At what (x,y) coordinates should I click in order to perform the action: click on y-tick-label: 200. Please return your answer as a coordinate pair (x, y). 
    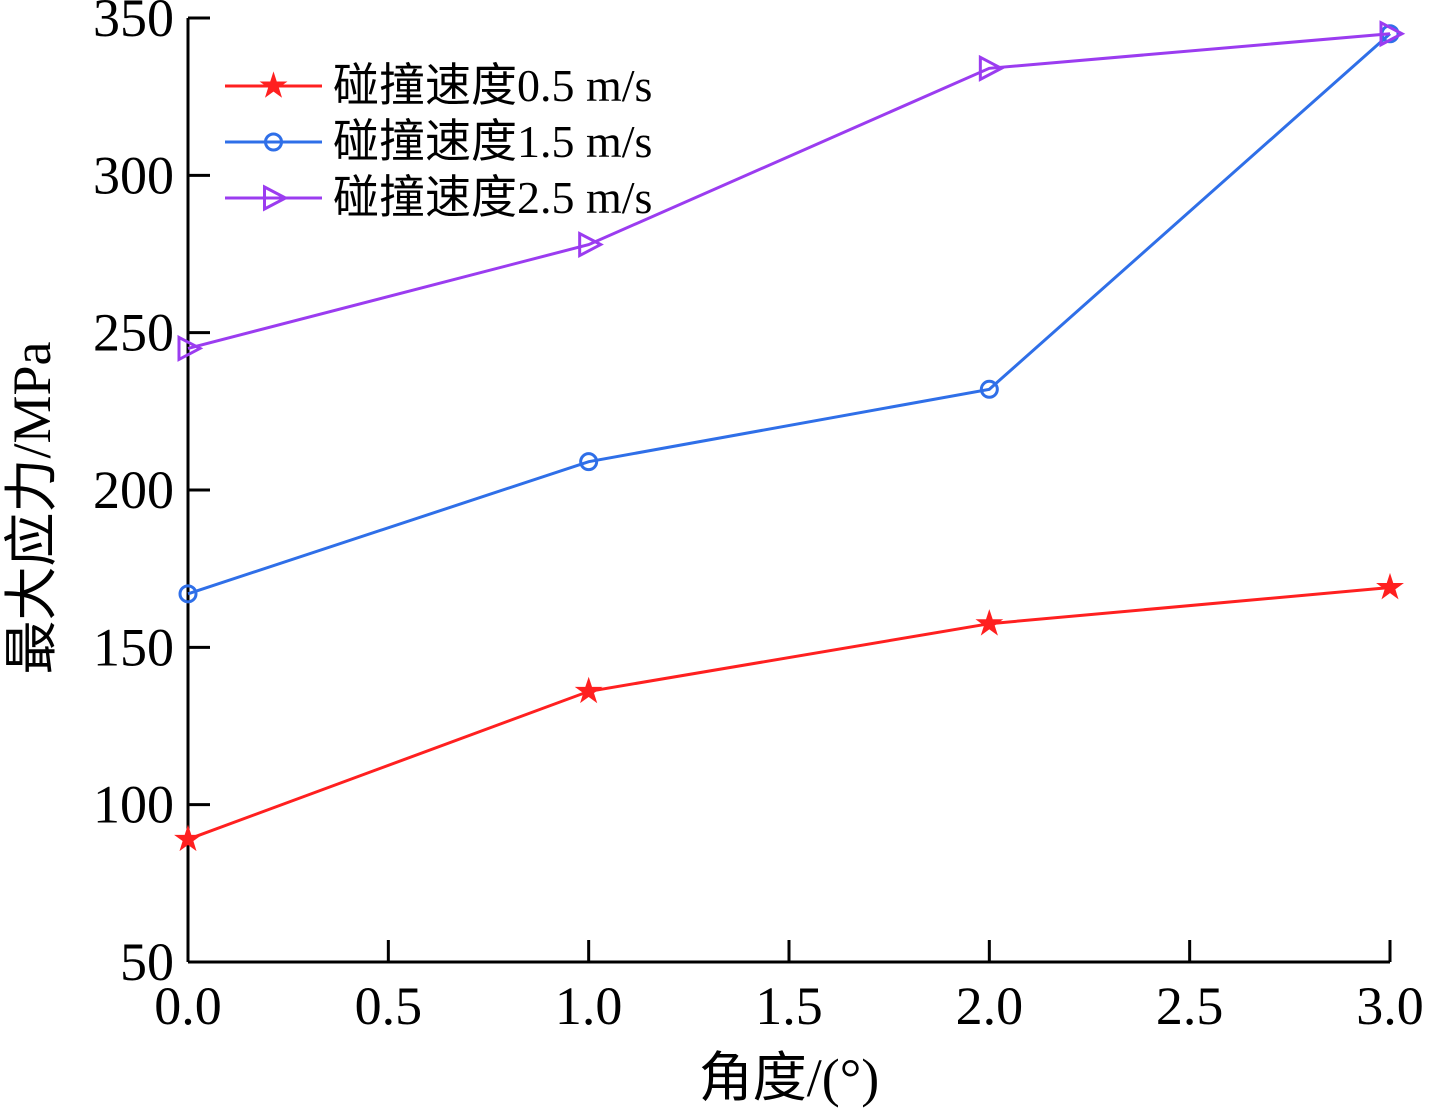
    Looking at the image, I should click on (133, 490).